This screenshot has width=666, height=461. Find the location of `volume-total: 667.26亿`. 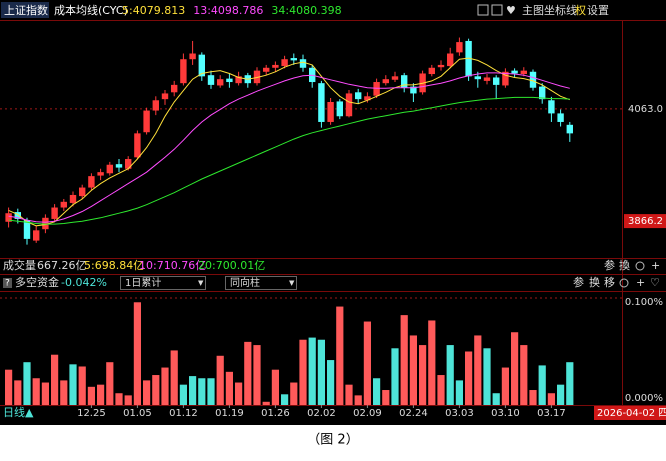

volume-total: 667.26亿 is located at coordinates (62, 265).